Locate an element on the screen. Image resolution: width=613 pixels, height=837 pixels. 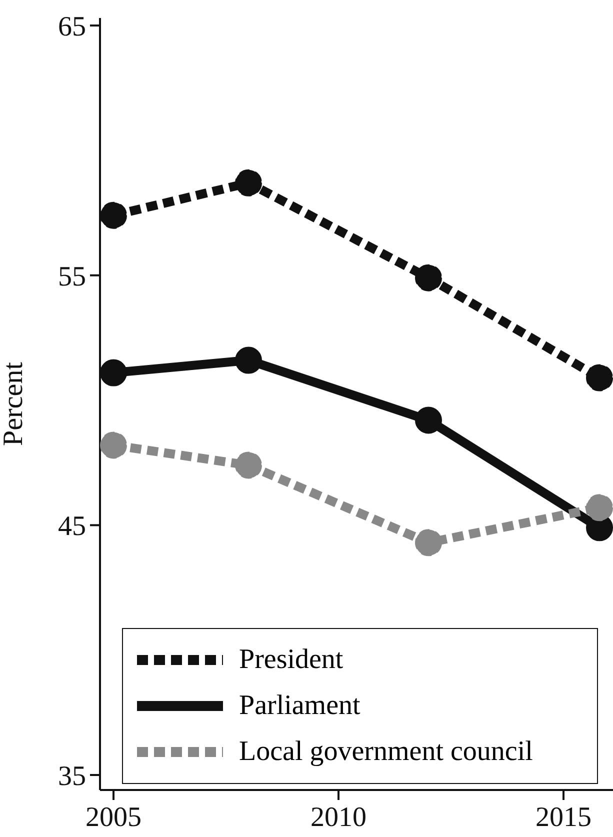
x-tick-label: 2010 is located at coordinates (338, 817).